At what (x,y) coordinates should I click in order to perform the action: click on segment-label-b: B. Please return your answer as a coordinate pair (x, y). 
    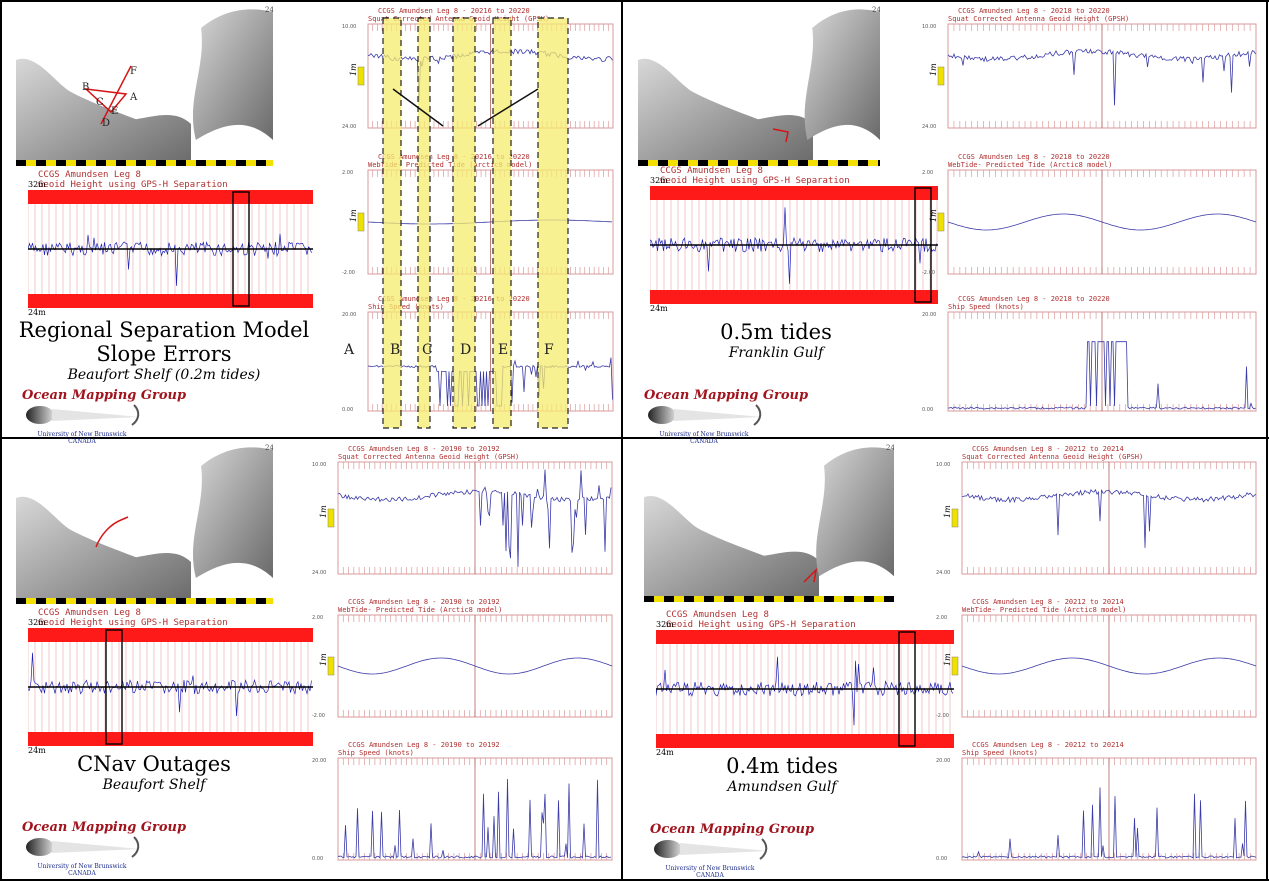
    Looking at the image, I should click on (395, 350).